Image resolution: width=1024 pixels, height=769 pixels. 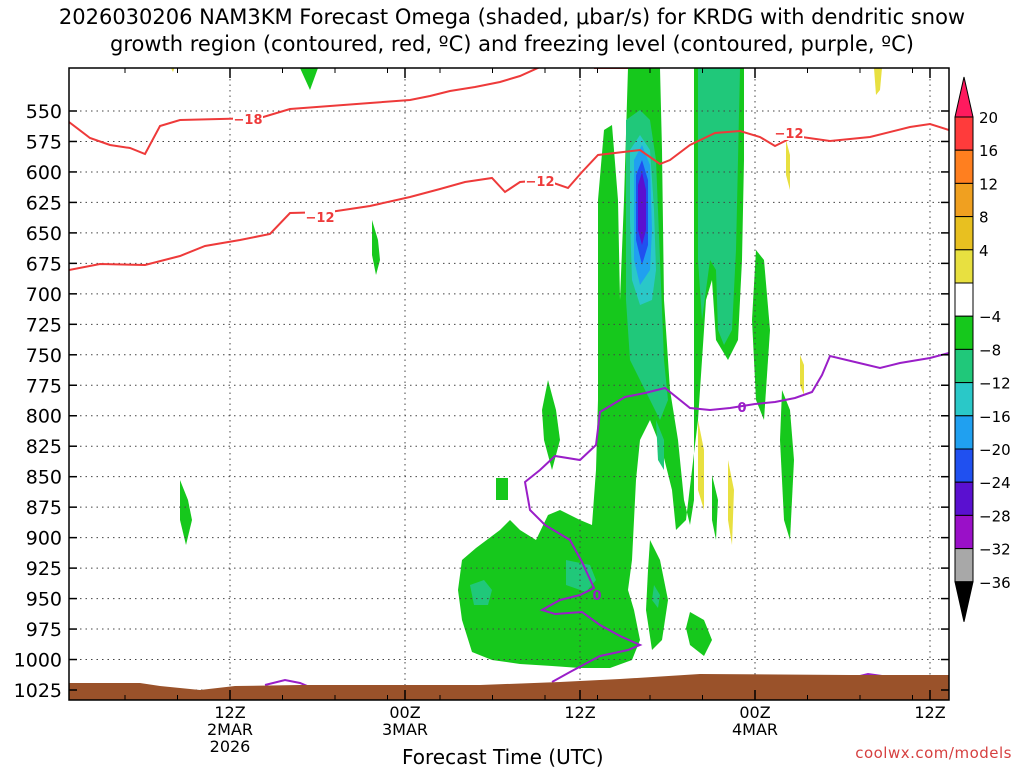 What do you see at coordinates (995, 583) in the screenshot?
I see `colorbar-label-13: −36` at bounding box center [995, 583].